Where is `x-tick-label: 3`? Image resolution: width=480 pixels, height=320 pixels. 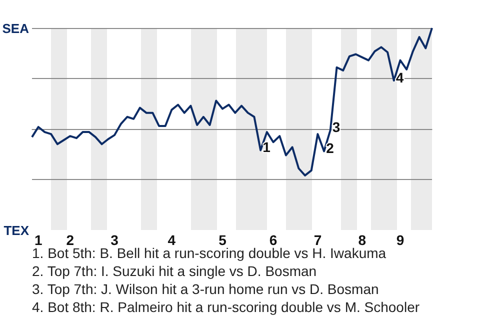 x-tick-label: 3 is located at coordinates (114, 240).